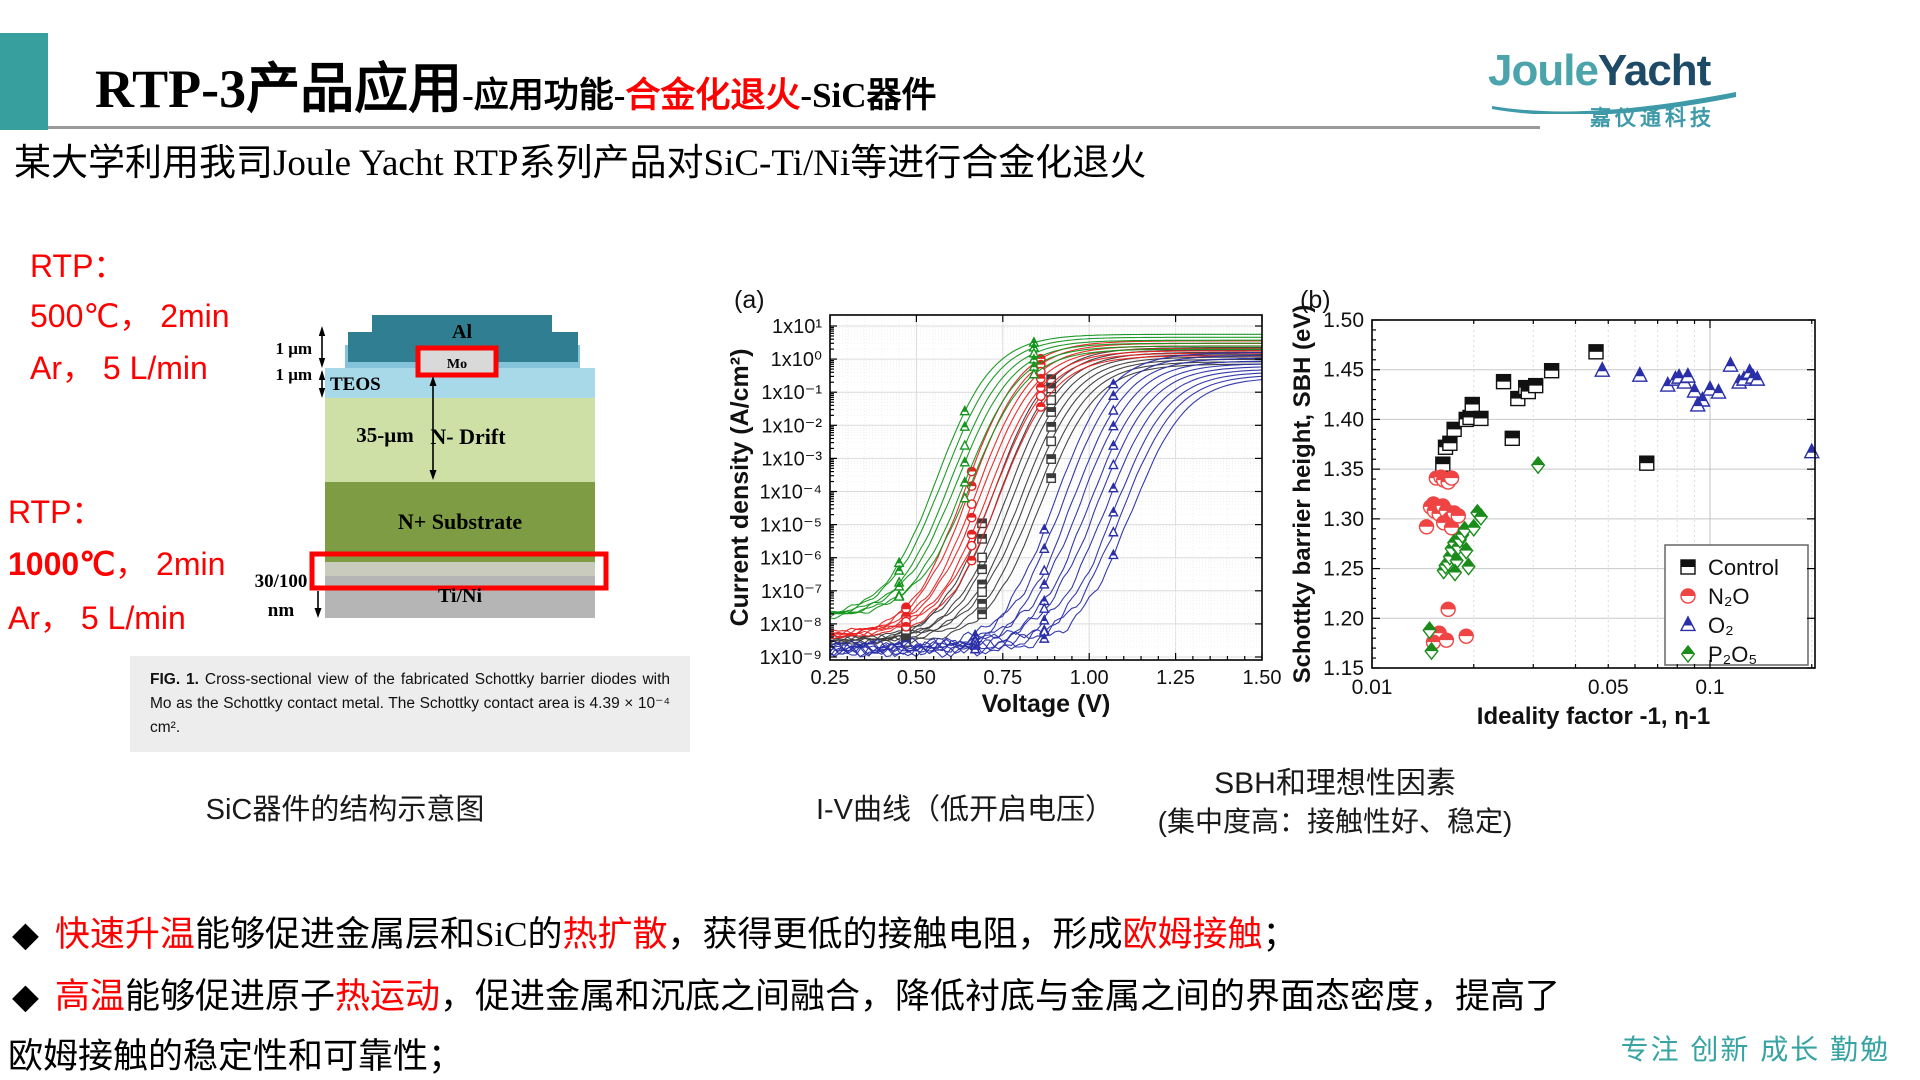 This screenshot has width=1920, height=1080. Describe the element at coordinates (1709, 687) in the screenshot. I see `svg-text: 0.1` at that location.